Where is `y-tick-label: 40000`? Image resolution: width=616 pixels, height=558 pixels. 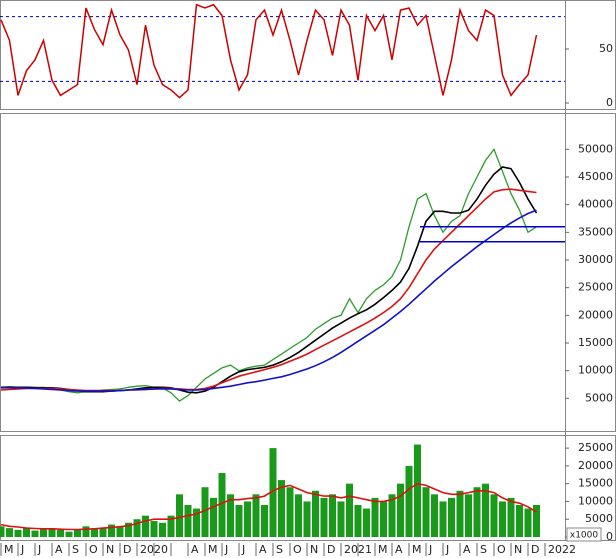 y-tick-label: 40000 is located at coordinates (595, 204).